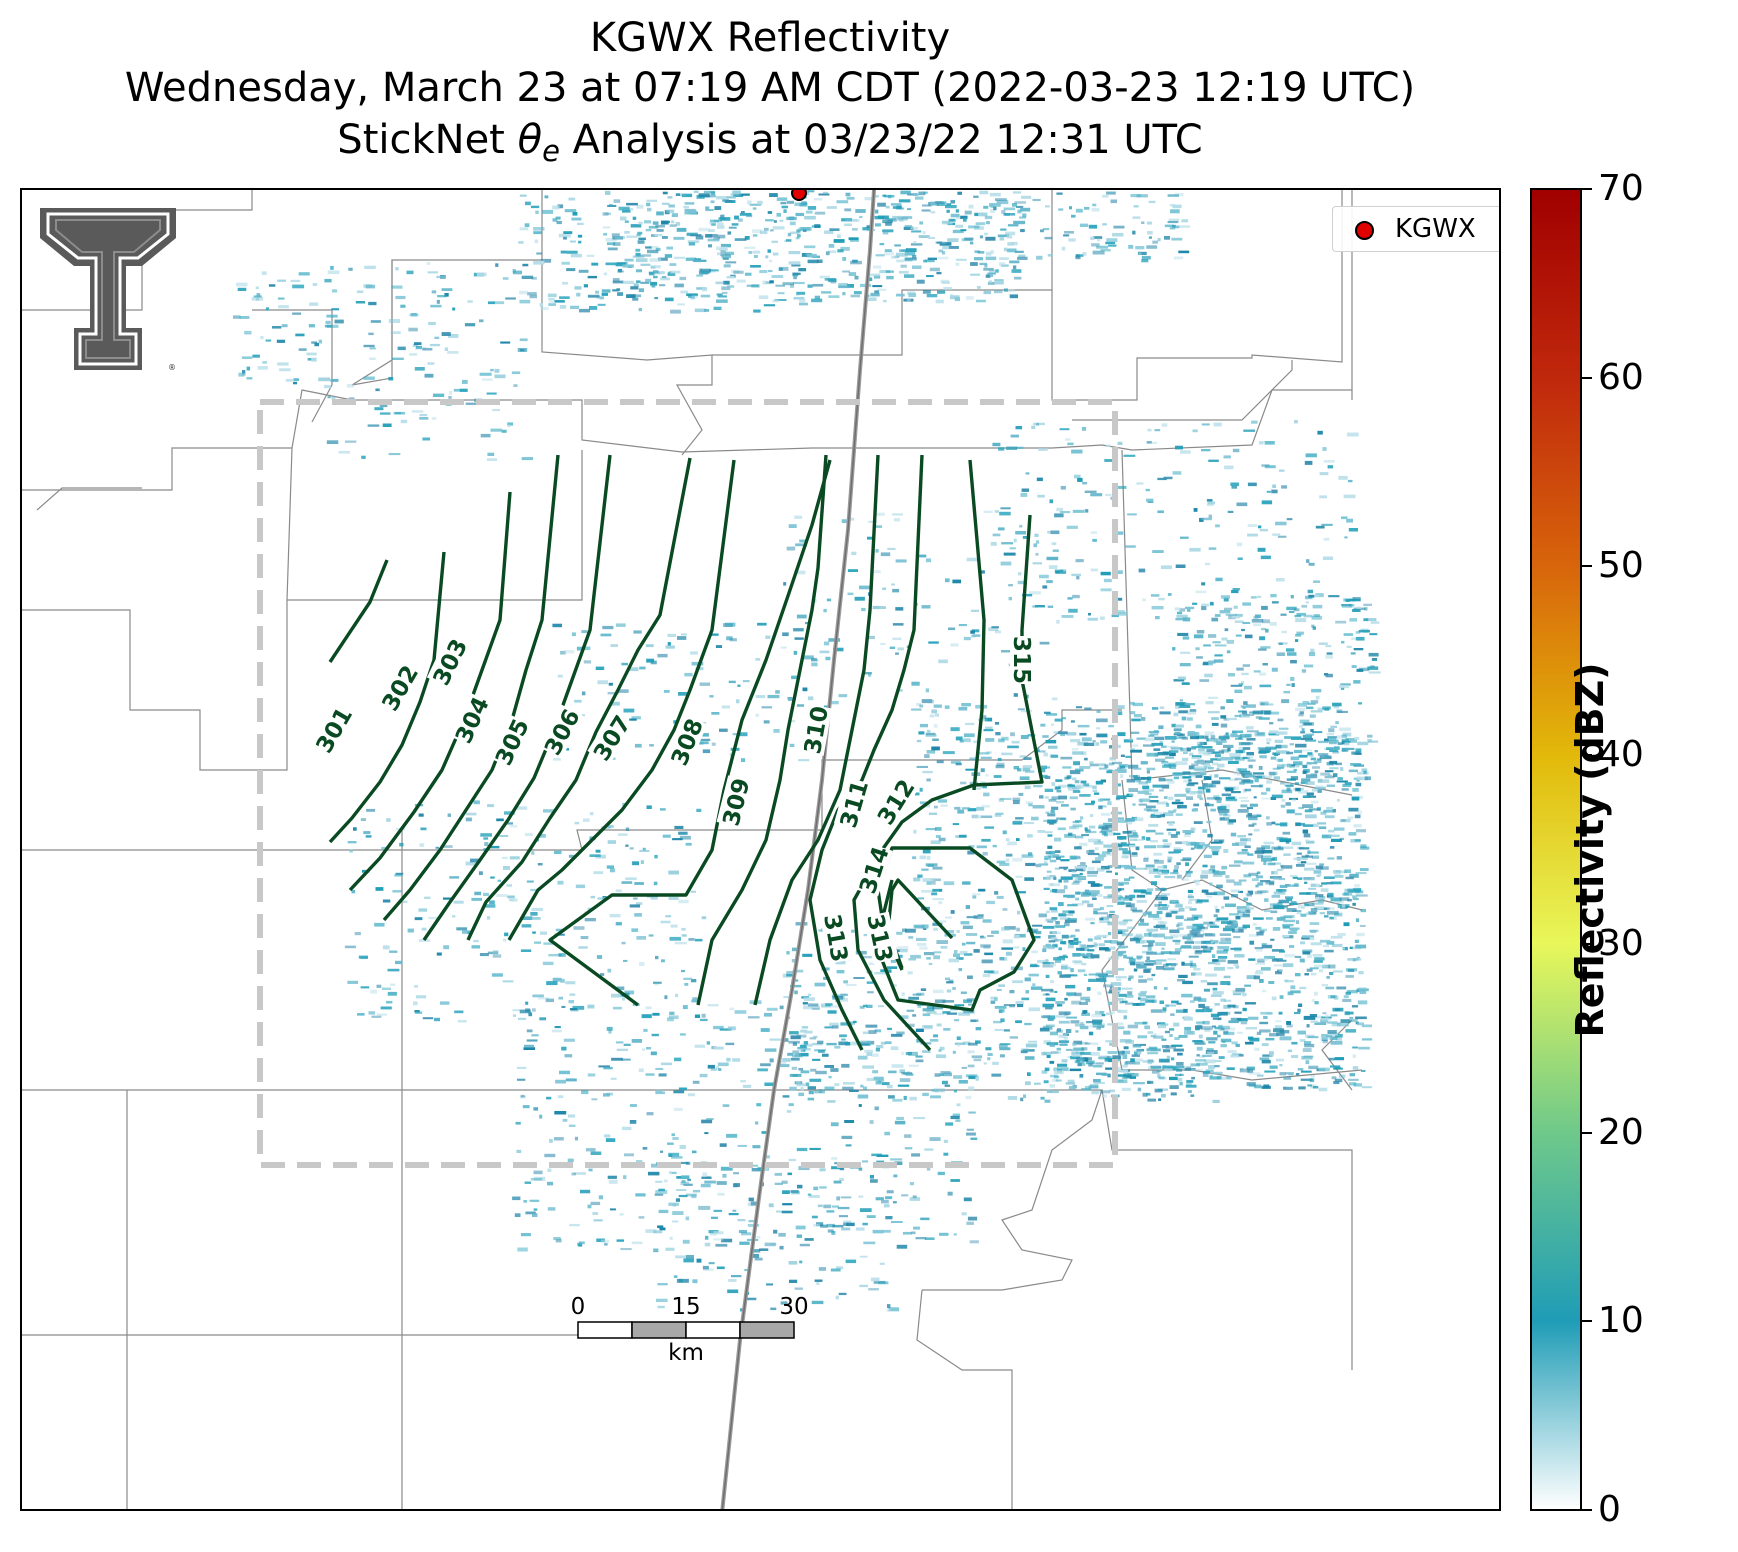 The image size is (1738, 1552). I want to click on county-border, so click(522, 805).